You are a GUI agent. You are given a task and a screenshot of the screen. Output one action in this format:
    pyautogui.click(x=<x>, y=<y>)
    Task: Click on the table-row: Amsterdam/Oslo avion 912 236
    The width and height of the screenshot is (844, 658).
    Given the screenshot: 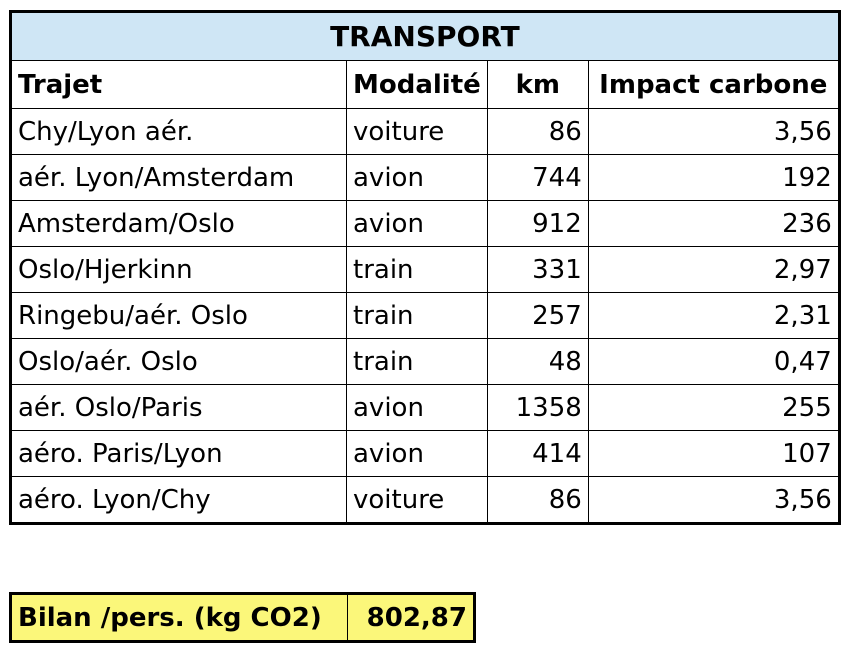 What is the action you would take?
    pyautogui.click(x=425, y=223)
    